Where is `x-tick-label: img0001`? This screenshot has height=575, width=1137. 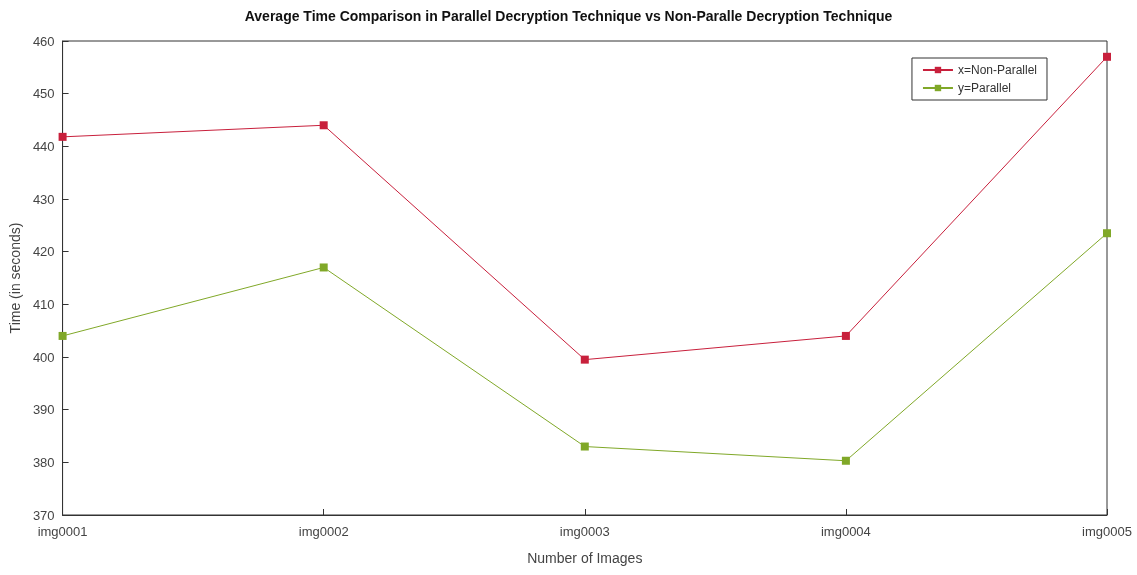
x-tick-label: img0001 is located at coordinates (62, 531).